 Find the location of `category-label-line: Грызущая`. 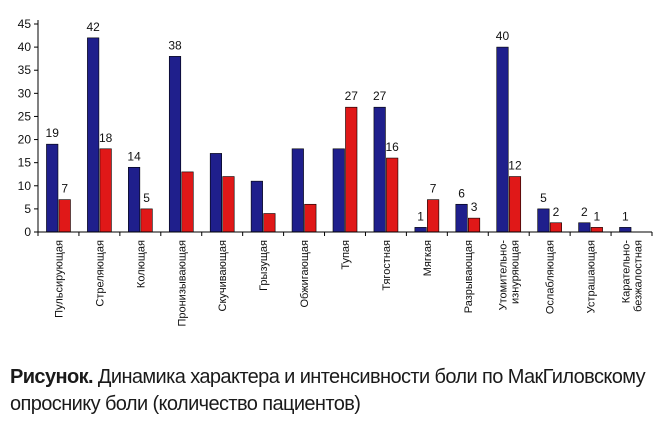

category-label-line: Грызущая is located at coordinates (264, 265).